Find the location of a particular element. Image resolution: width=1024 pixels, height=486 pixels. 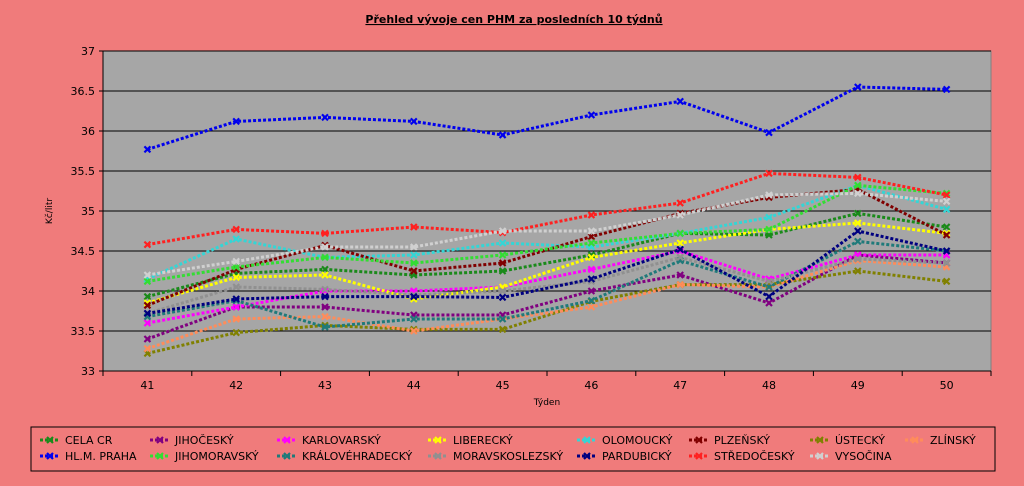

y-tick-label: 33.5 is located at coordinates (83, 331).